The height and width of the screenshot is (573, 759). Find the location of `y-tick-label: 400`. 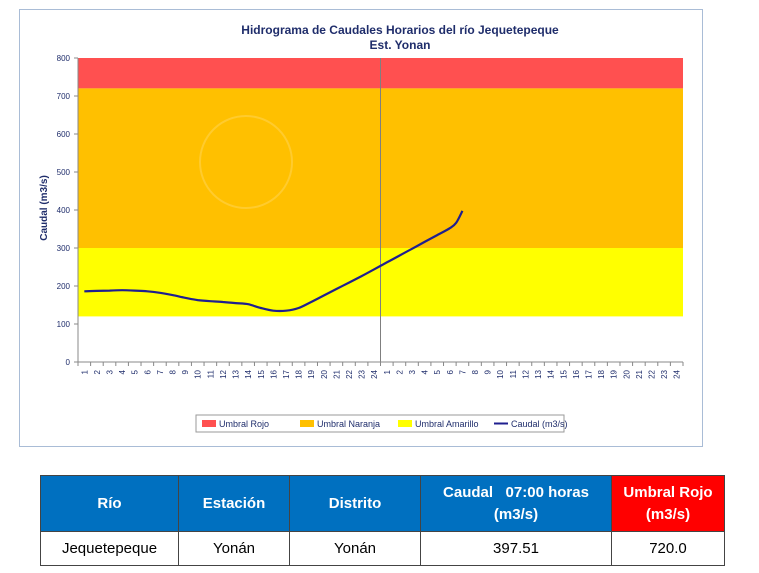

y-tick-label: 400 is located at coordinates (64, 210).